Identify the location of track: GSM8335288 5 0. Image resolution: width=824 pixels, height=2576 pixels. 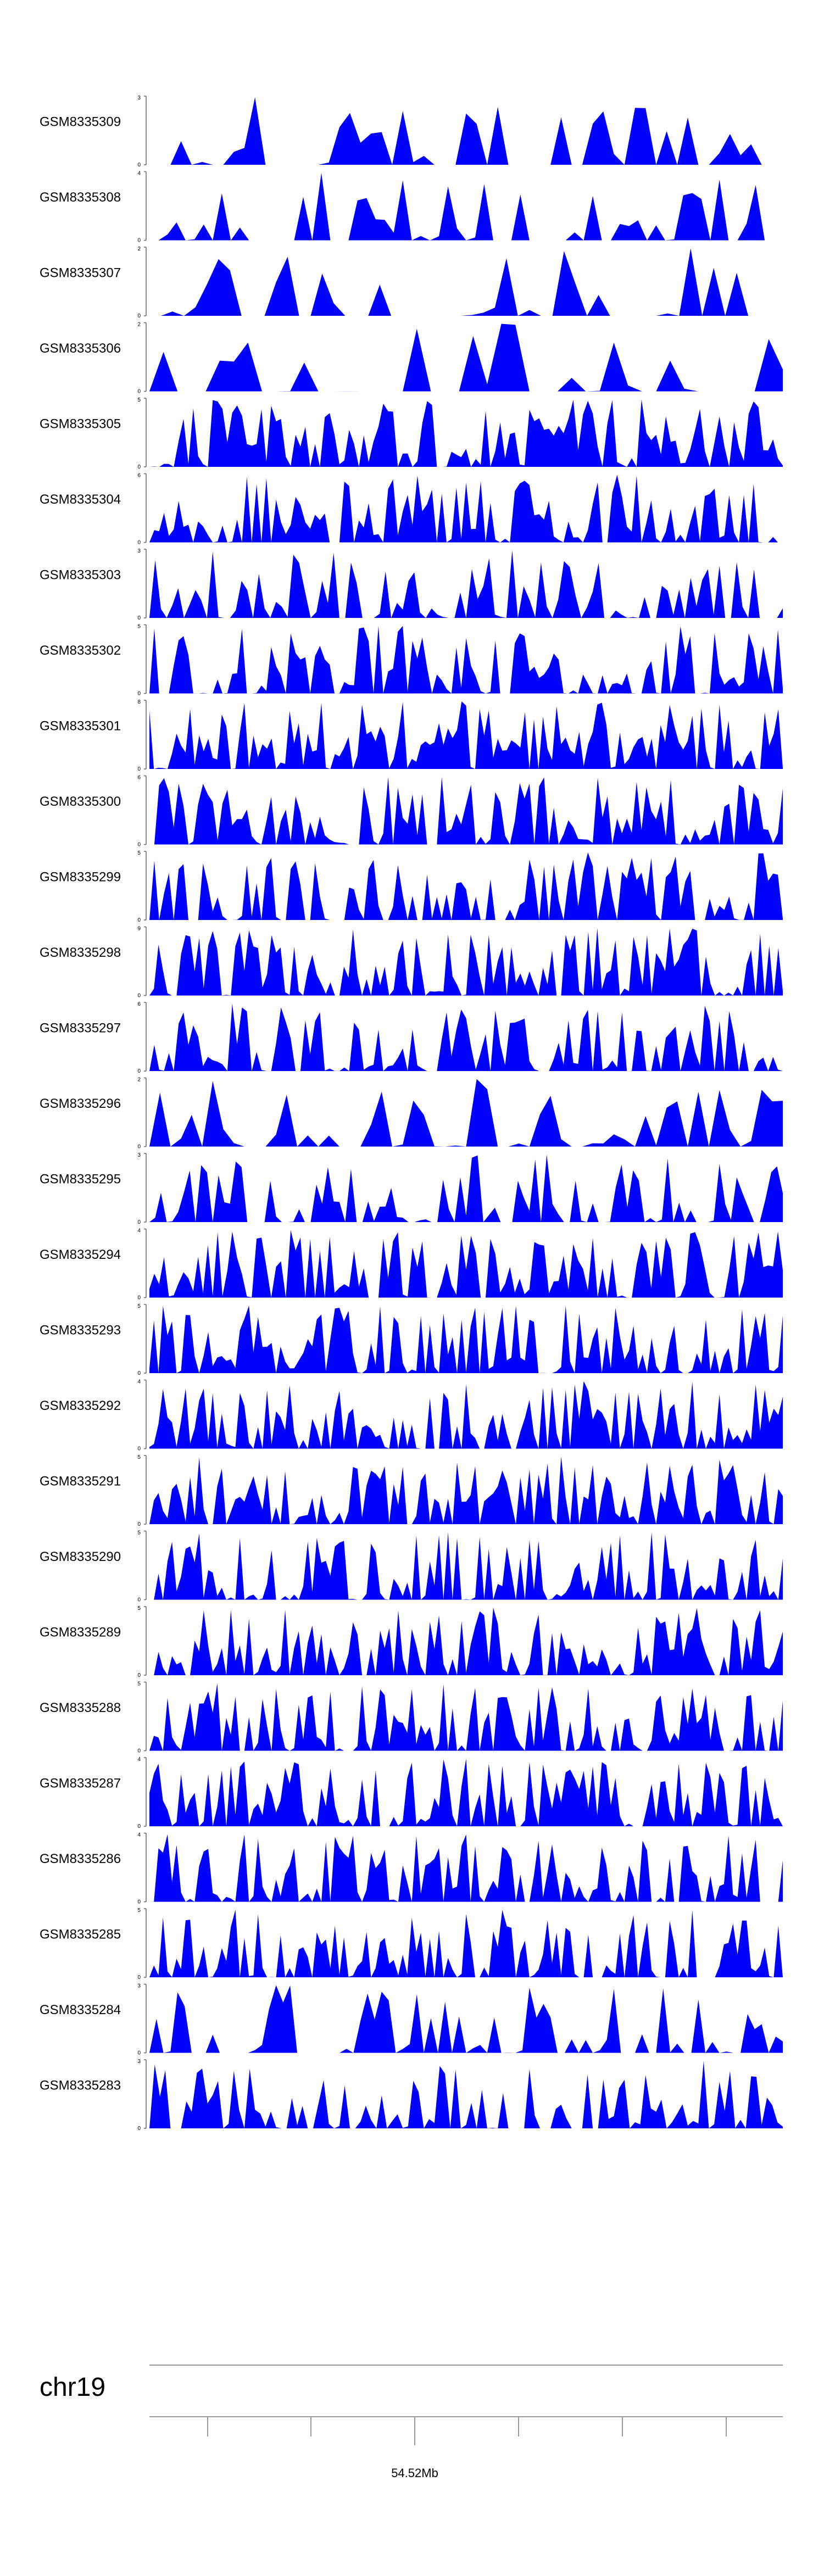
(411, 1717).